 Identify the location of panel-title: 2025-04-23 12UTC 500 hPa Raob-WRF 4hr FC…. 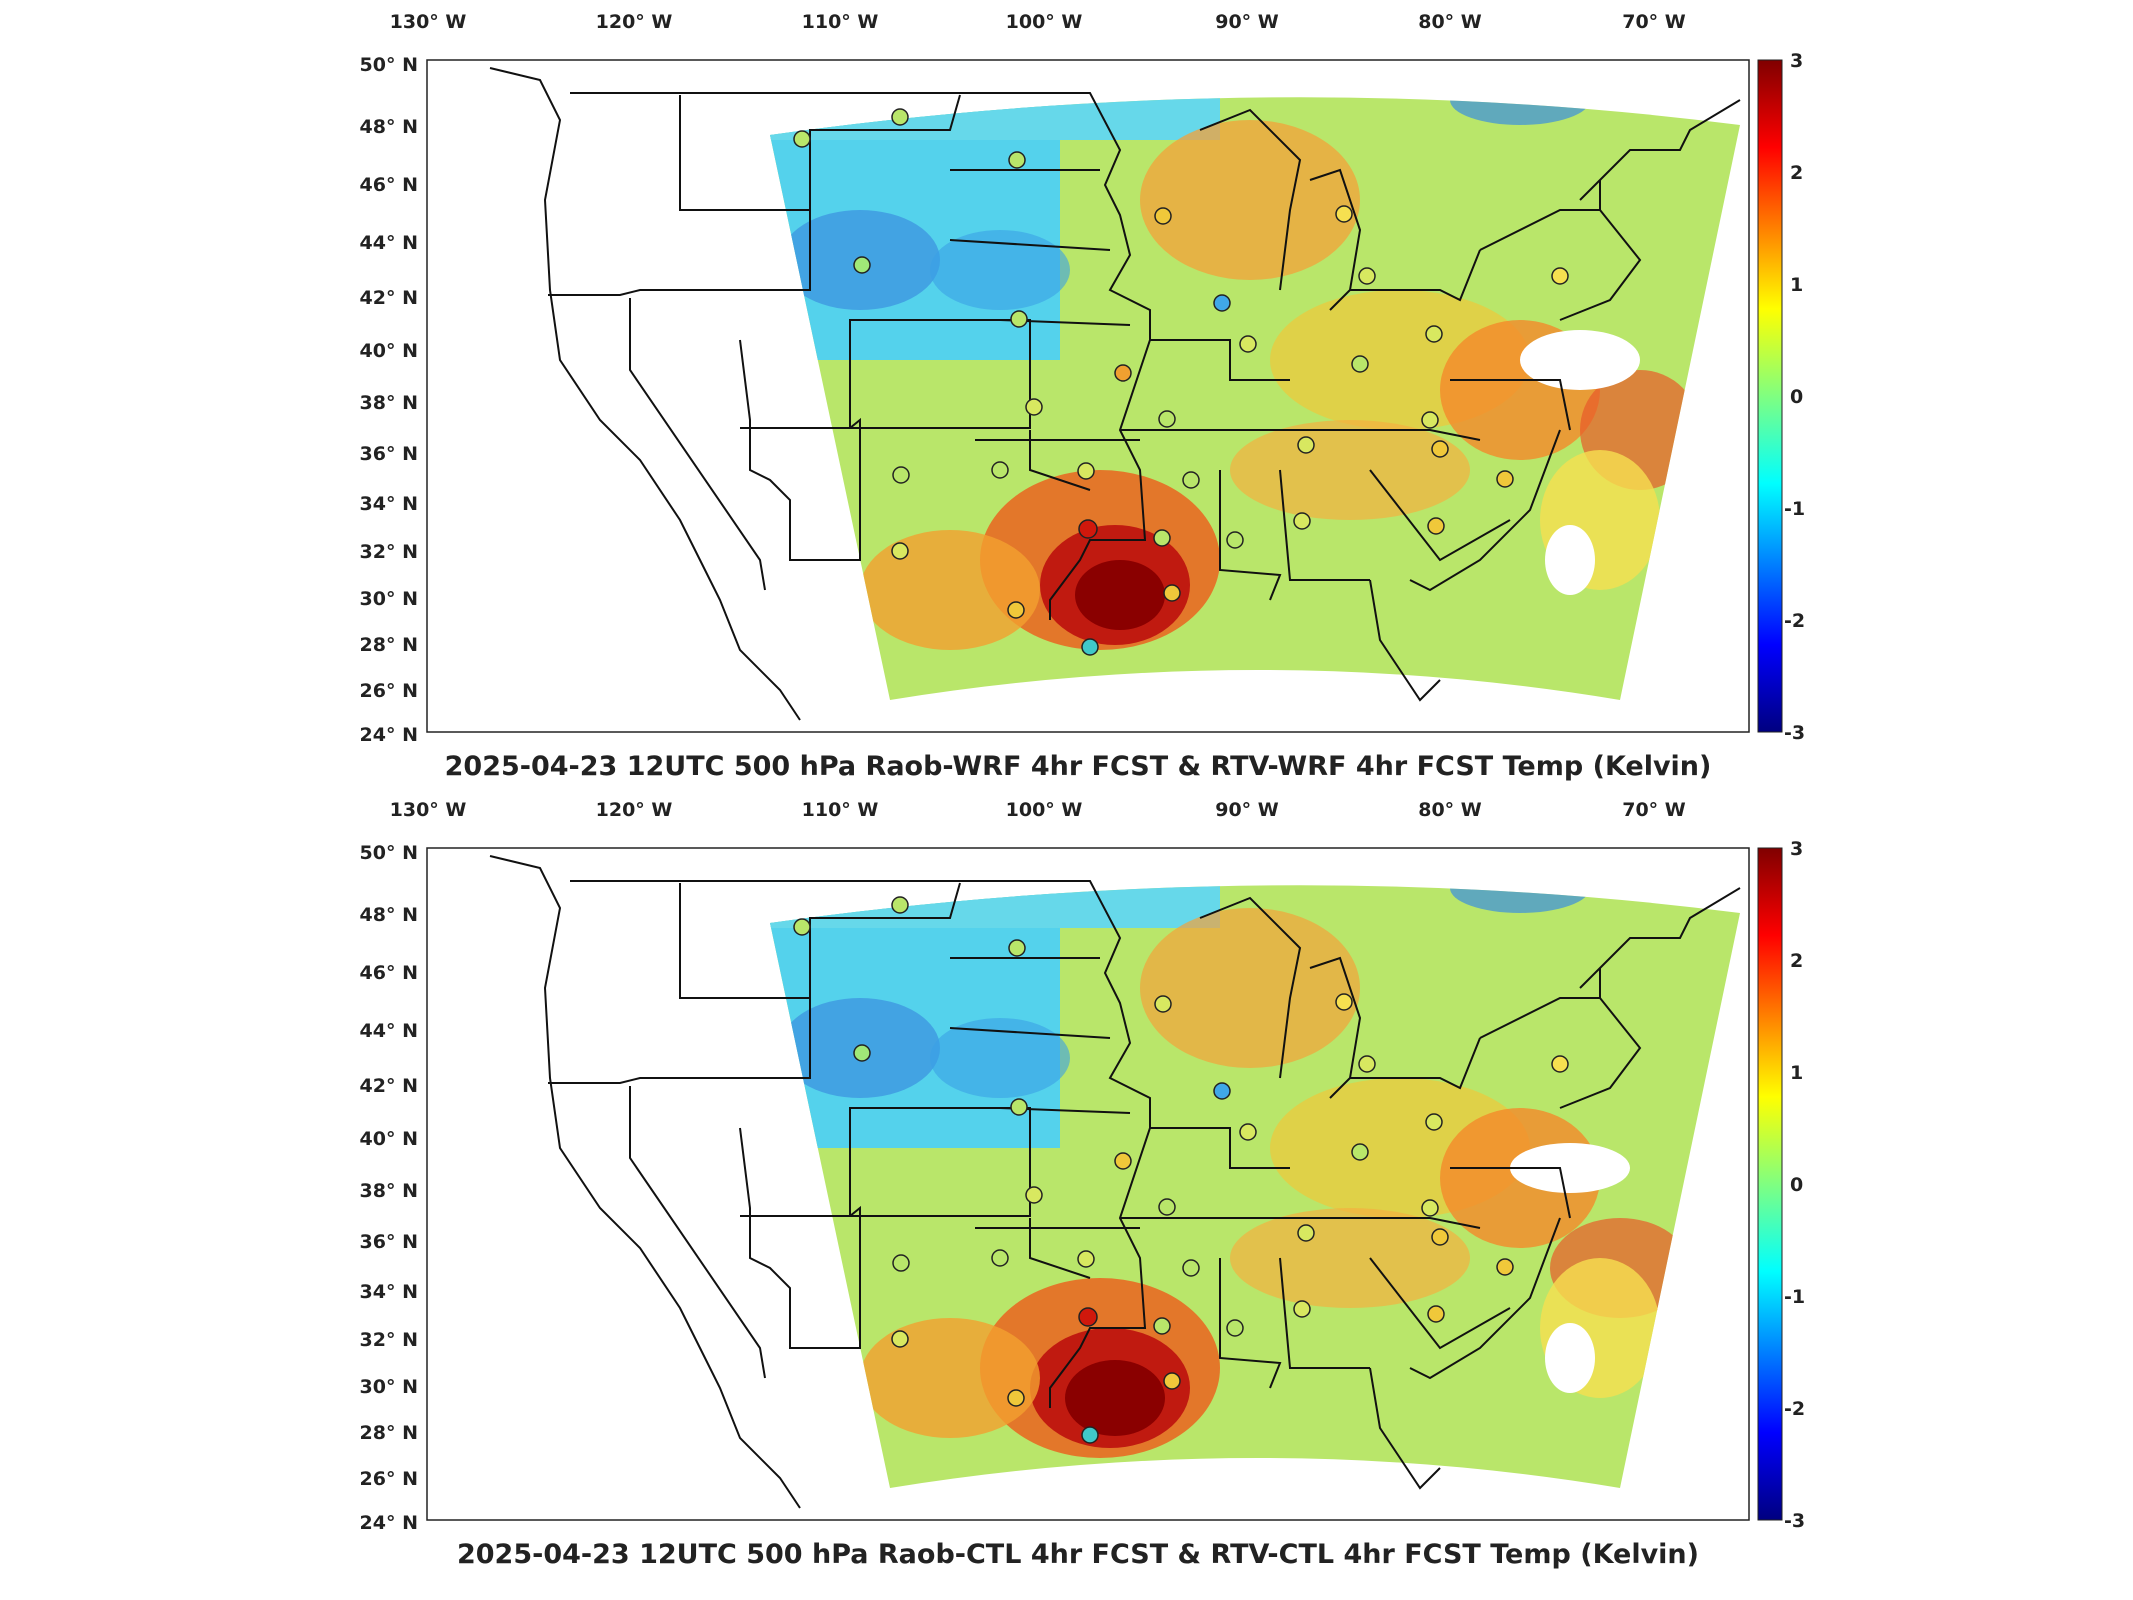
(1078, 766).